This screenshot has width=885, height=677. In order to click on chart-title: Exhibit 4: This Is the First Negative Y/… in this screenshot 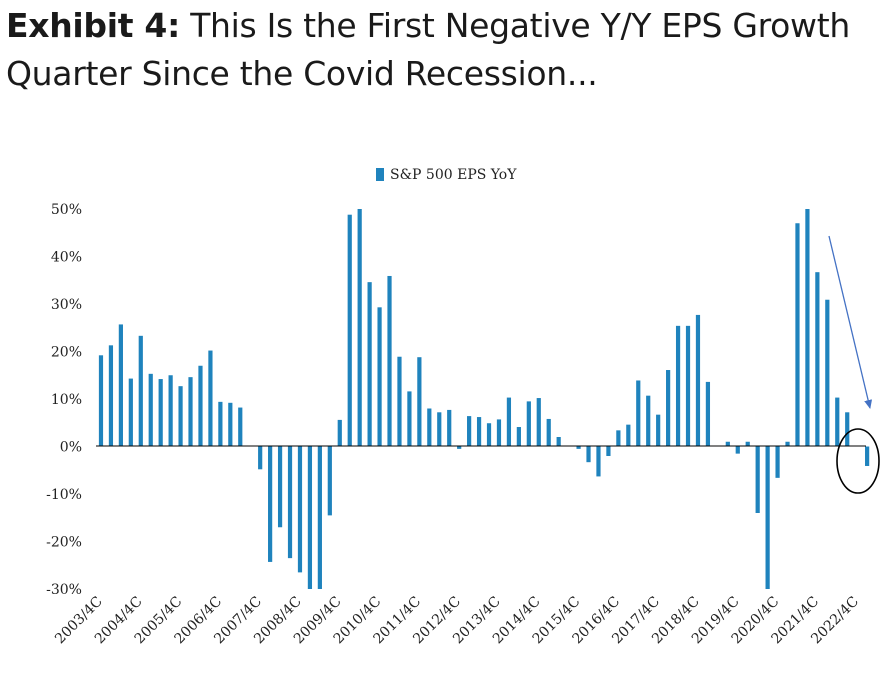, I will do `click(441, 50)`.